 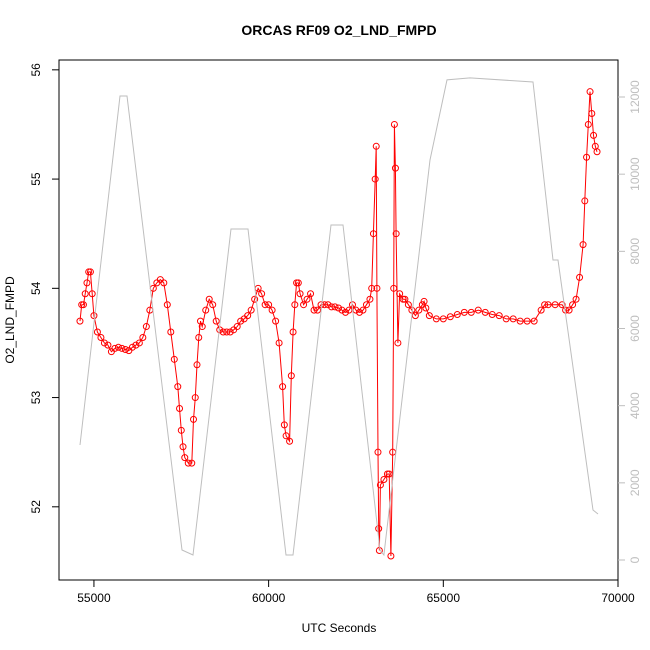 I want to click on y-tick-label: 54, so click(x=36, y=288).